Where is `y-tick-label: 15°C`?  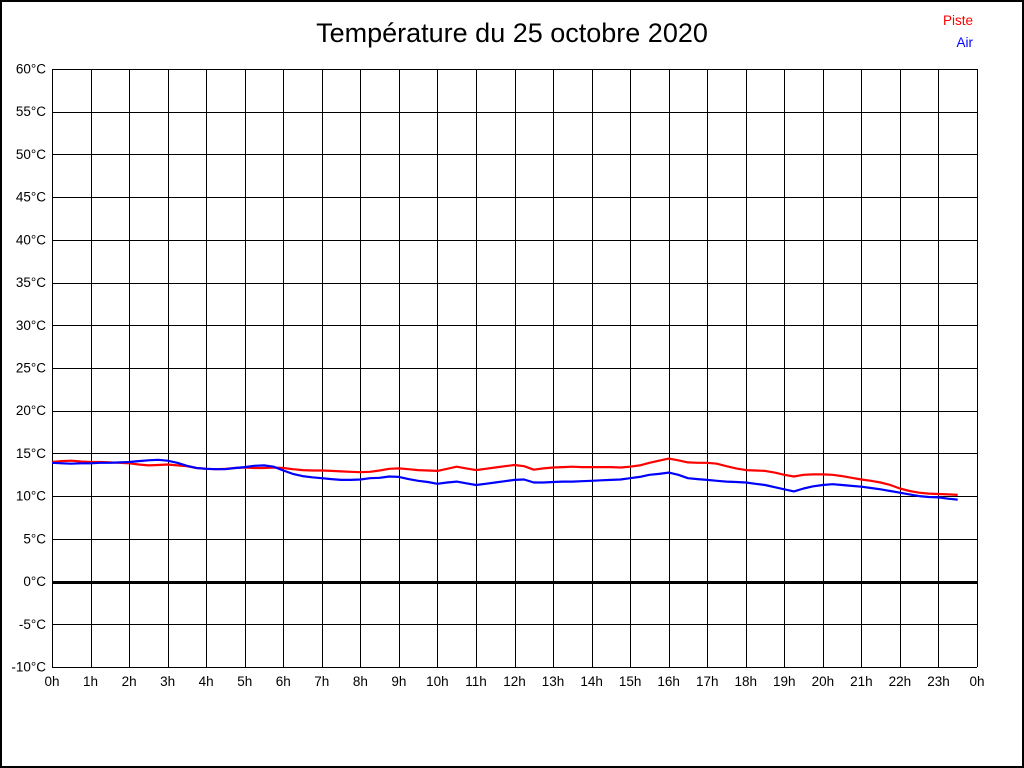
y-tick-label: 15°C is located at coordinates (31, 453).